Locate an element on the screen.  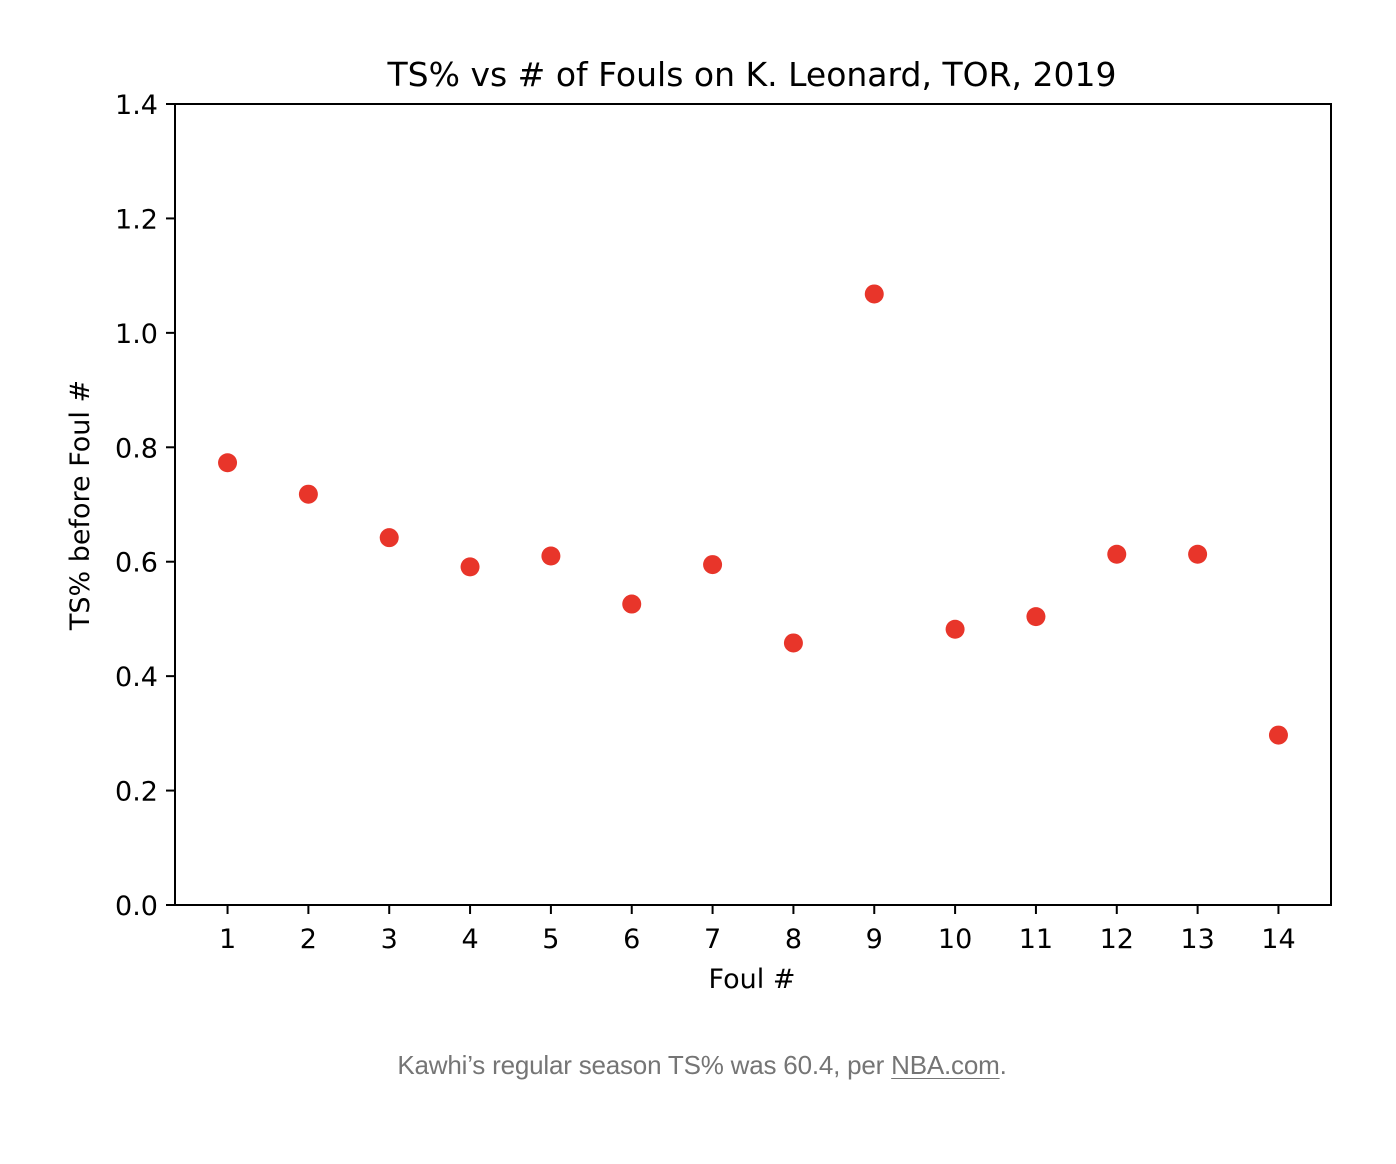
y-tick-label: 0.0 is located at coordinates (136, 906).